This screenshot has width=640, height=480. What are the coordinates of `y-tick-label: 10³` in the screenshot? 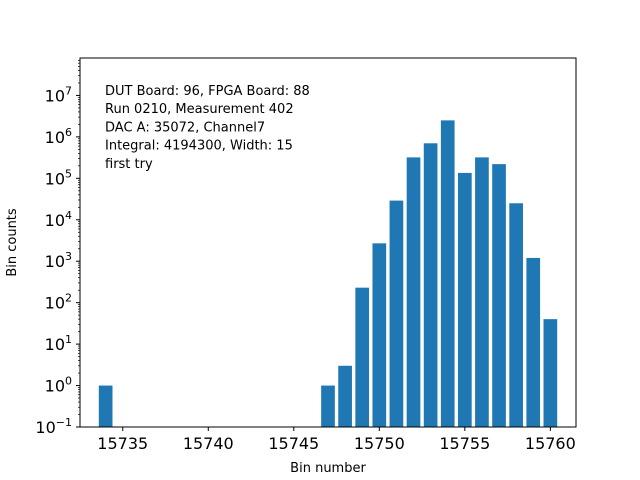 It's located at (58, 260).